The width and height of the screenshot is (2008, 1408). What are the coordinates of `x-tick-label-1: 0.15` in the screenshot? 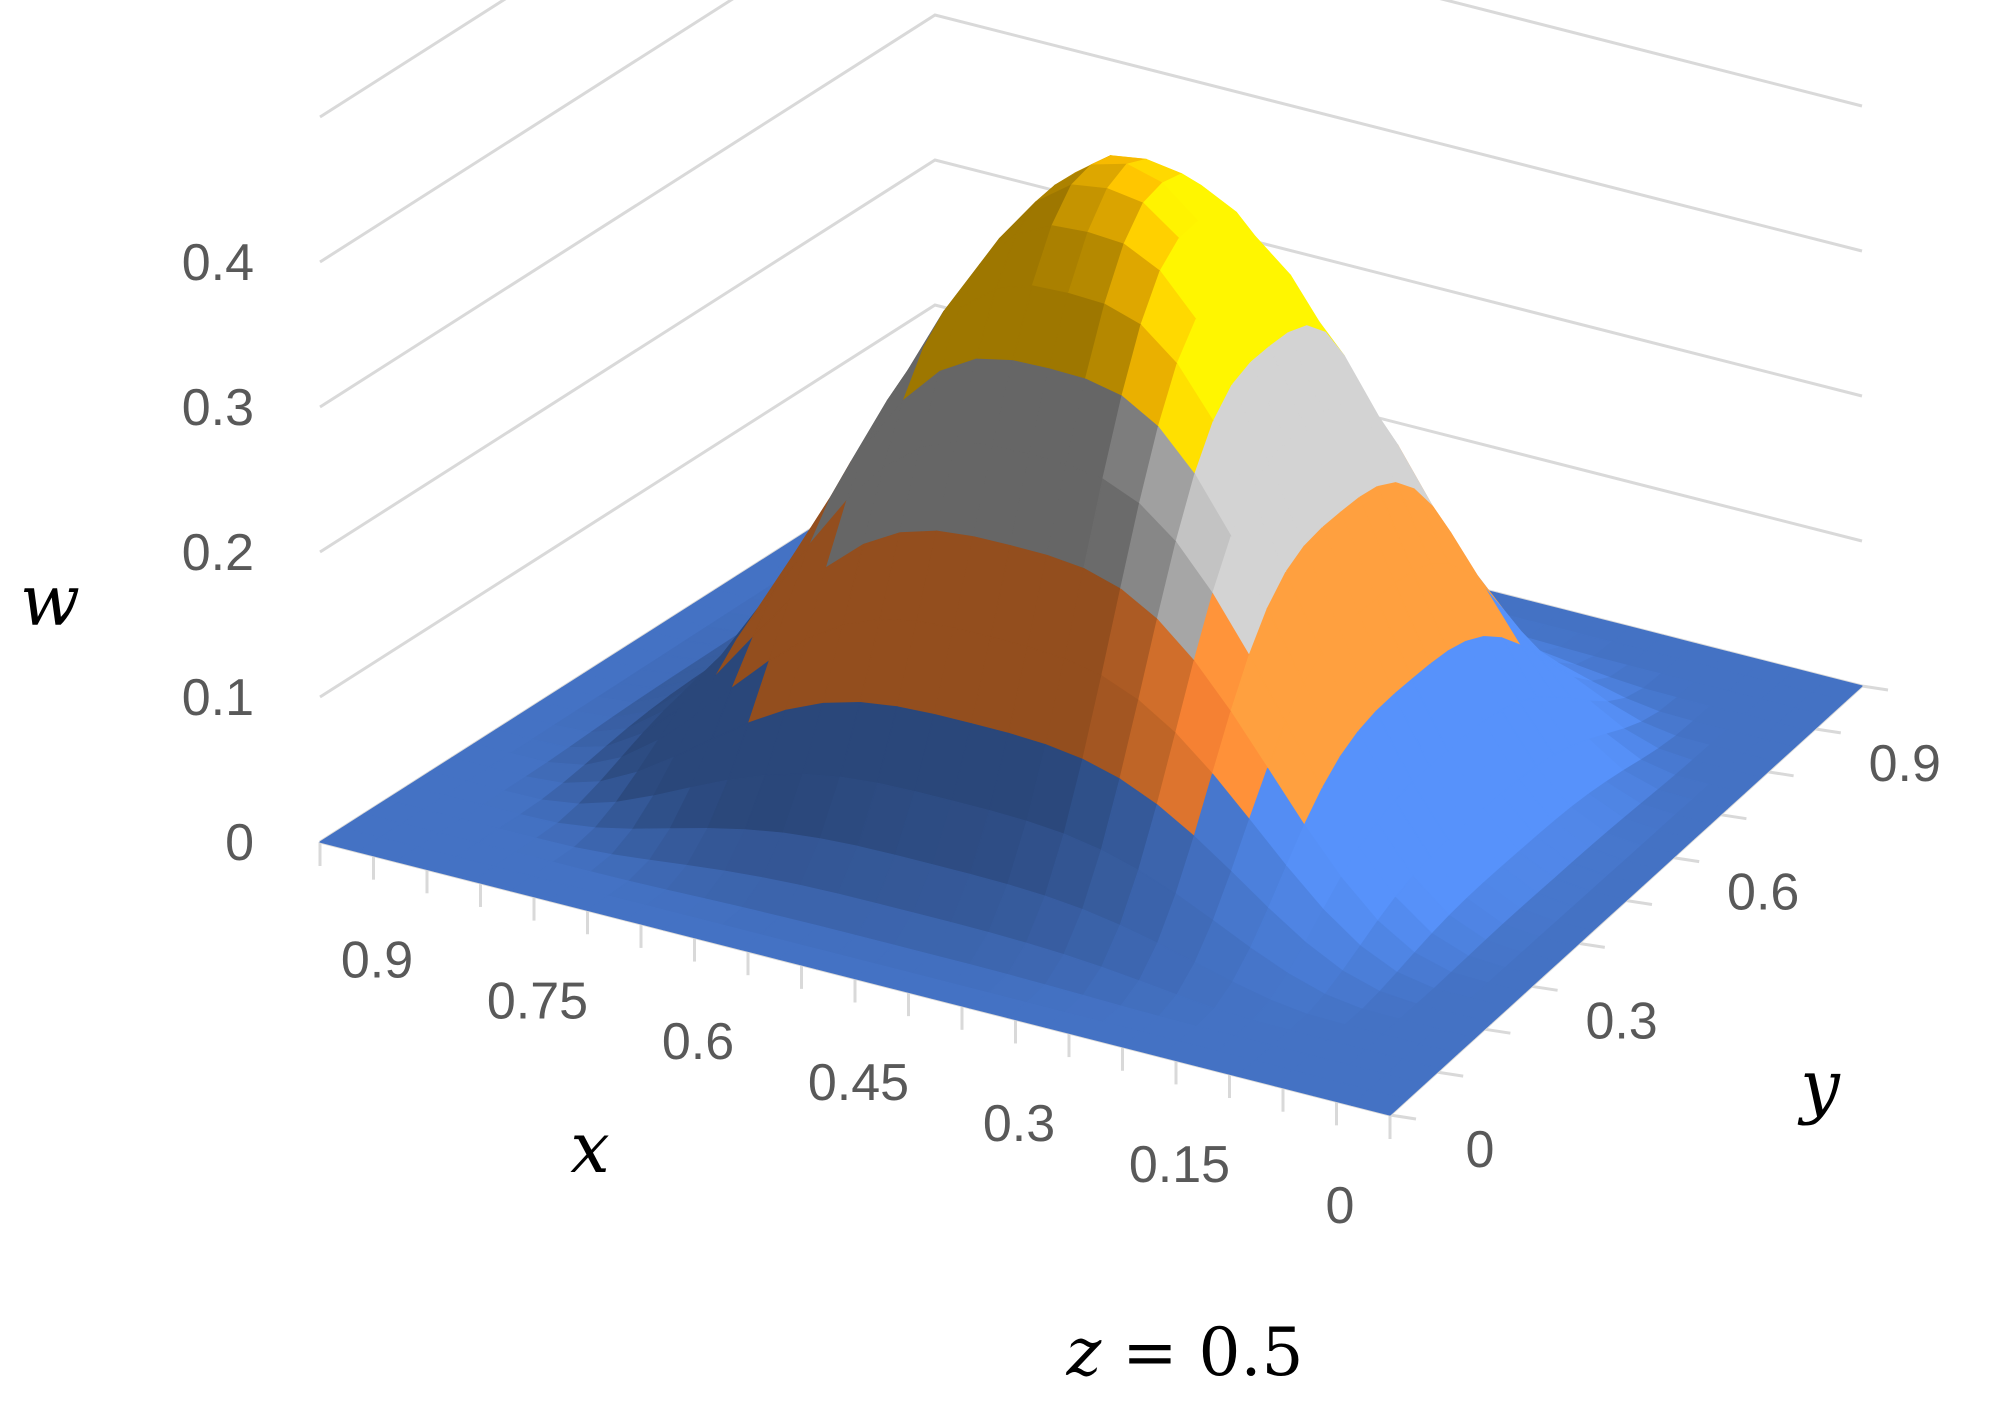 It's located at (1179, 1165).